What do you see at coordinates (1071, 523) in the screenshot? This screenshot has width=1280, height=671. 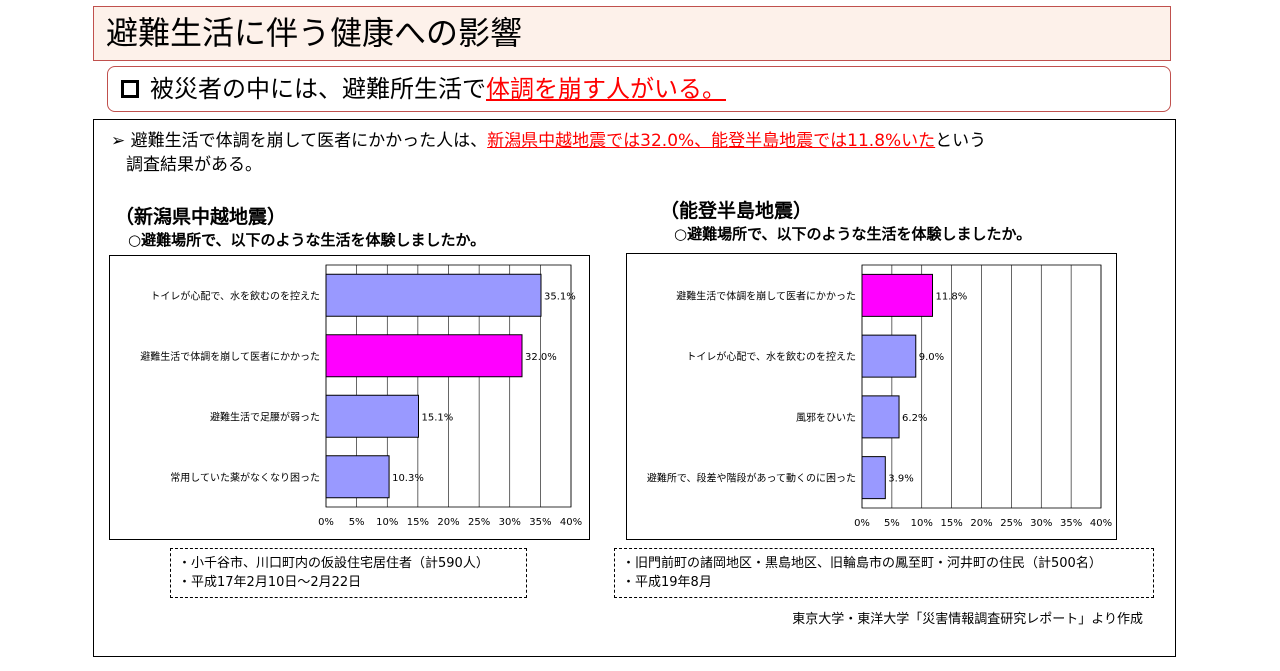 I see `right-chart-tick-label: 35%` at bounding box center [1071, 523].